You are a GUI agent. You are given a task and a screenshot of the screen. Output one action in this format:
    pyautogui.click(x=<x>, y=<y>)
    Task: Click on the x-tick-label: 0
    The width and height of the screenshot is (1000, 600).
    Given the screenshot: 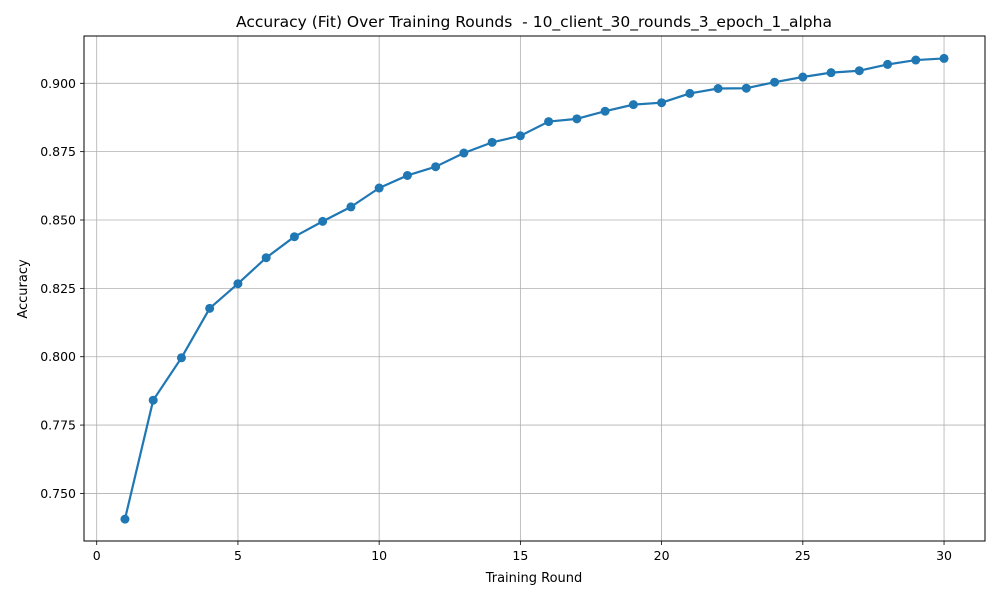 What is the action you would take?
    pyautogui.click(x=97, y=555)
    